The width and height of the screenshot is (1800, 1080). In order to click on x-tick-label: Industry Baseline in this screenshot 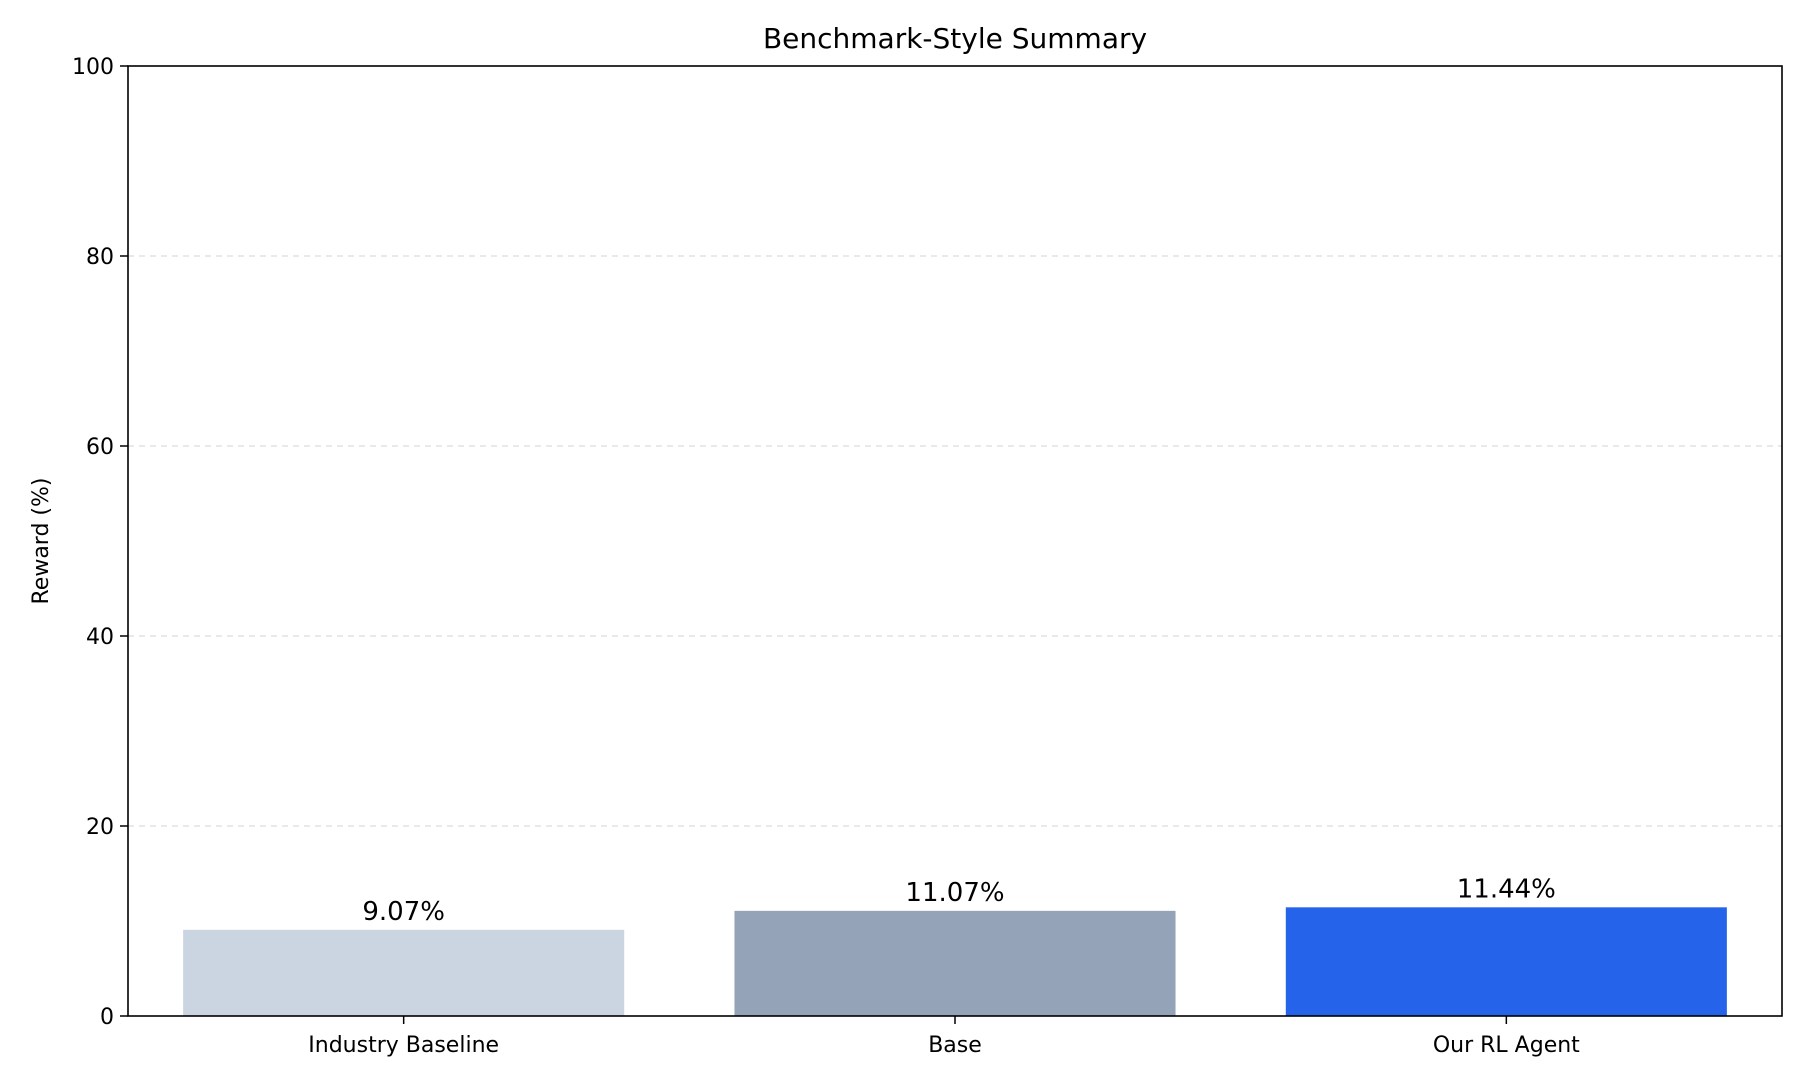, I will do `click(403, 1045)`.